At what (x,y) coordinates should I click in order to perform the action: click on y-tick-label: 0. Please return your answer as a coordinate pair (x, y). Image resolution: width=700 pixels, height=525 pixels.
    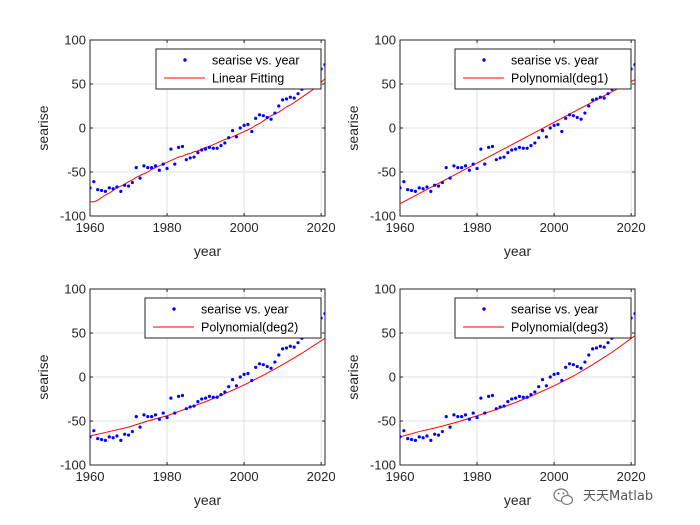
    Looking at the image, I should click on (82, 128).